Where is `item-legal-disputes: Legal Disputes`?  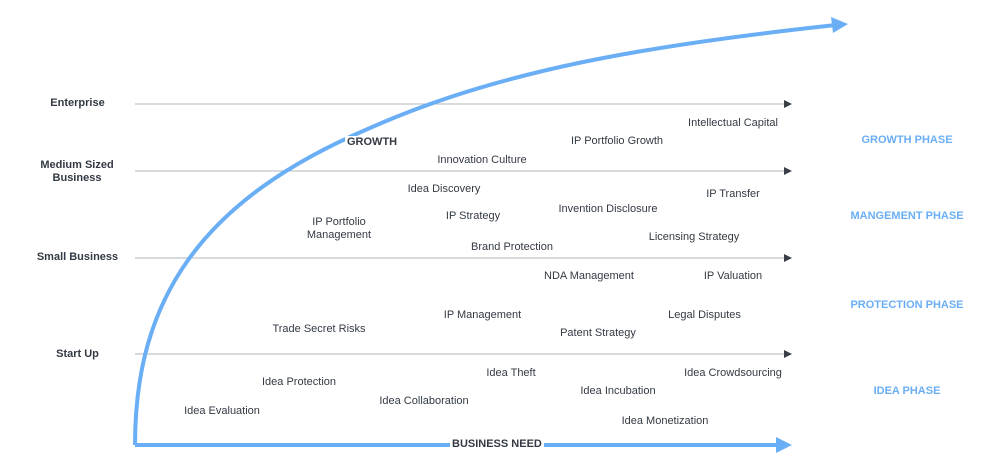
item-legal-disputes: Legal Disputes is located at coordinates (704, 315).